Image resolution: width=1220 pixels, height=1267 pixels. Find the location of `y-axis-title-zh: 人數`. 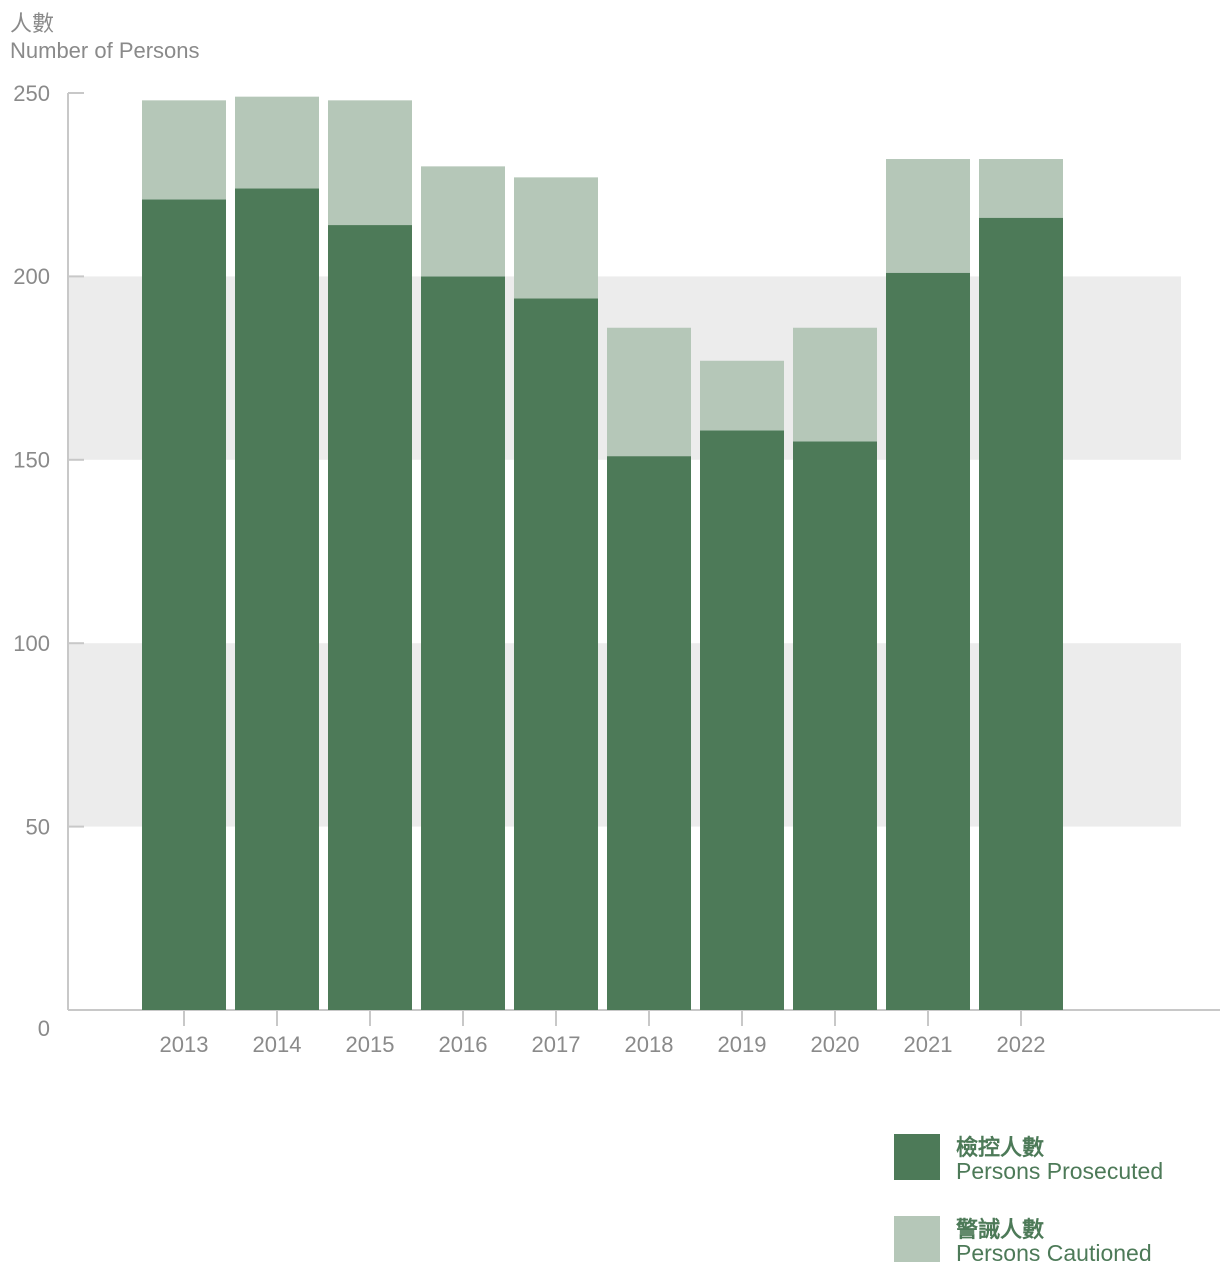

y-axis-title-zh: 人數 is located at coordinates (32, 24).